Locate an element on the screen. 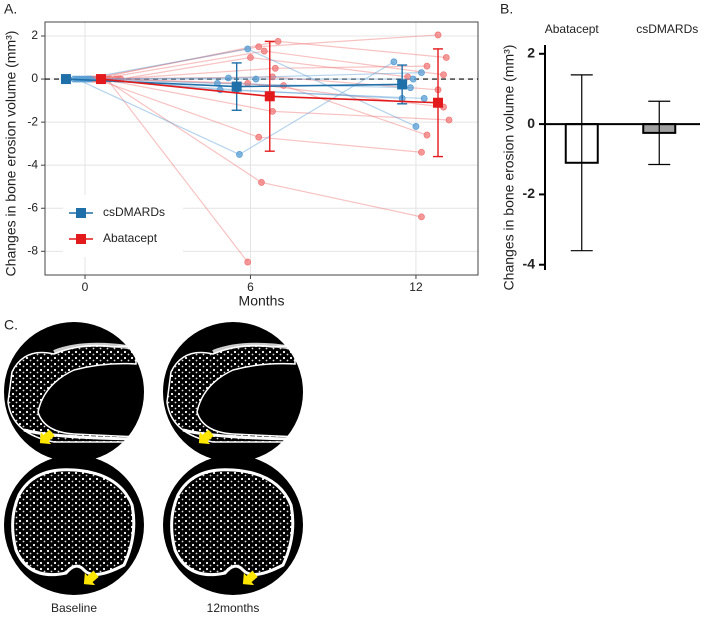  image-caption: Baseline is located at coordinates (74, 608).